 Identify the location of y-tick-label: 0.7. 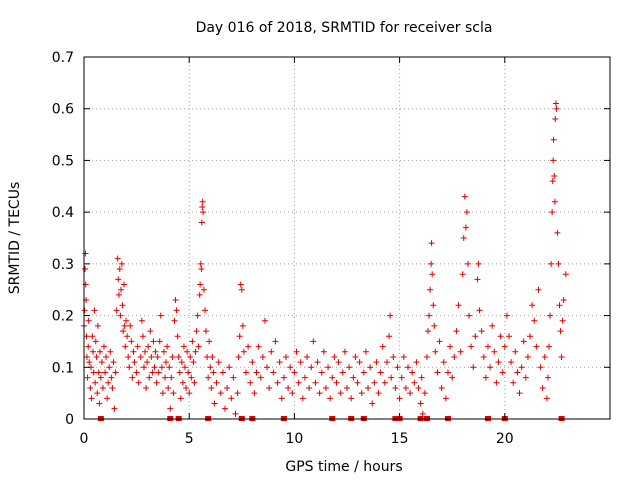
(63, 58).